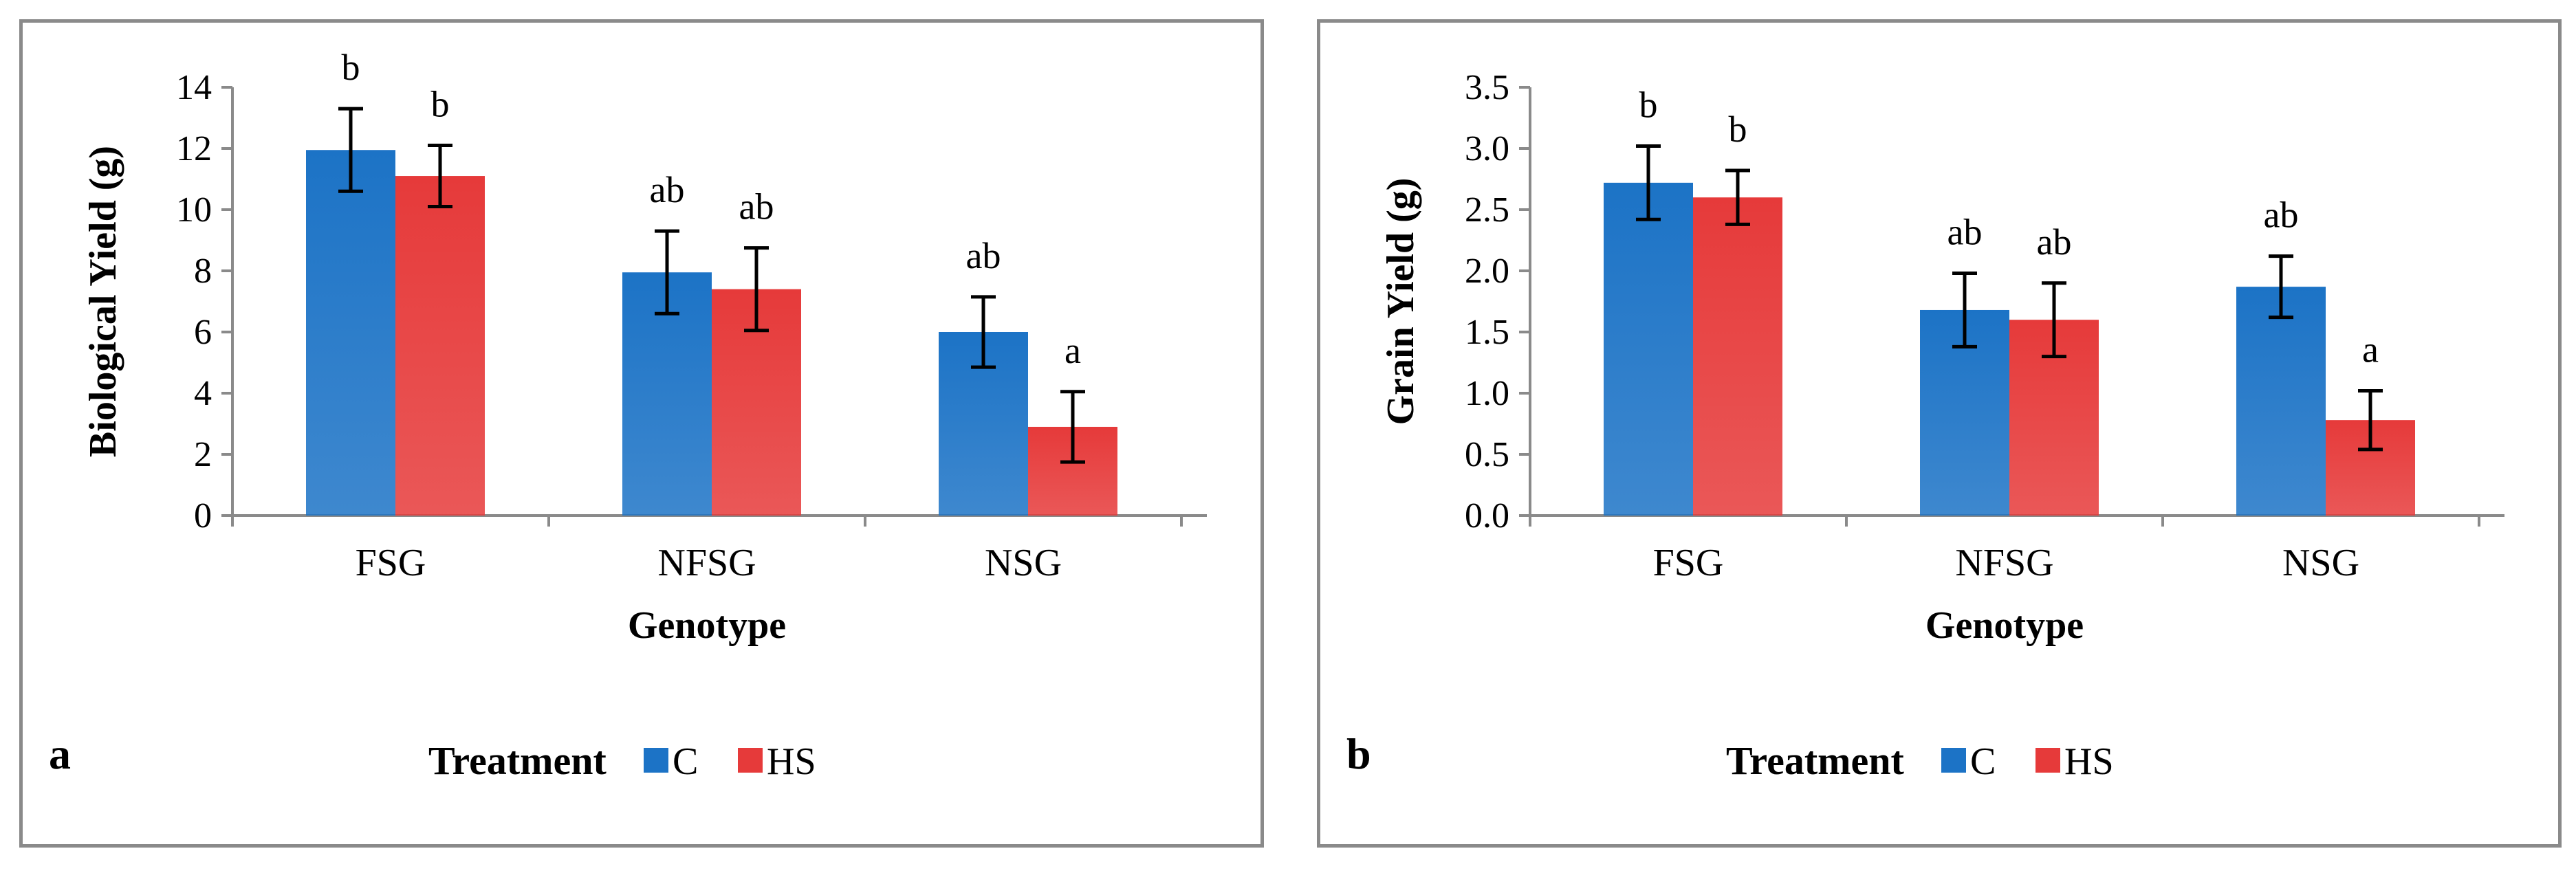 The height and width of the screenshot is (873, 2576). I want to click on y-axis-title: Biological Yield (g), so click(103, 301).